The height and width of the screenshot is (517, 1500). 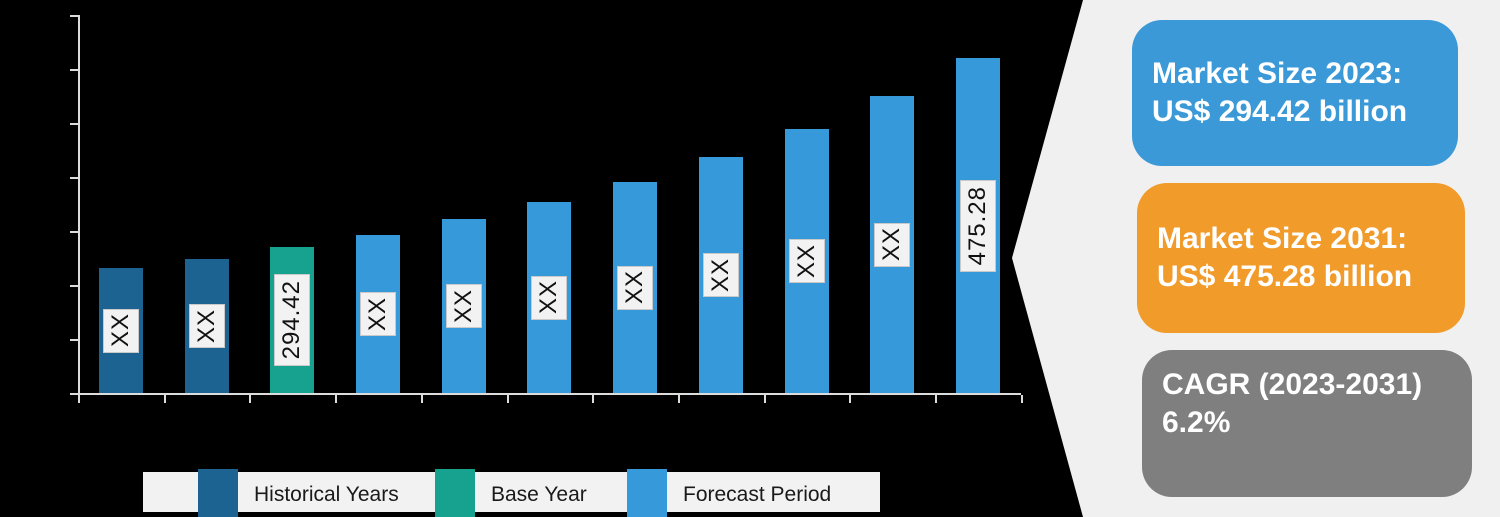 I want to click on info-card-market-size-2023: Market Size 2023: US$ 294.42 billion, so click(x=1295, y=93).